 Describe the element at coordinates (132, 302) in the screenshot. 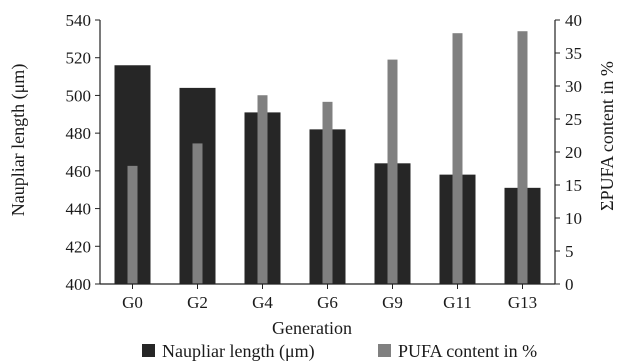

I see `x-tick-label: G0` at that location.